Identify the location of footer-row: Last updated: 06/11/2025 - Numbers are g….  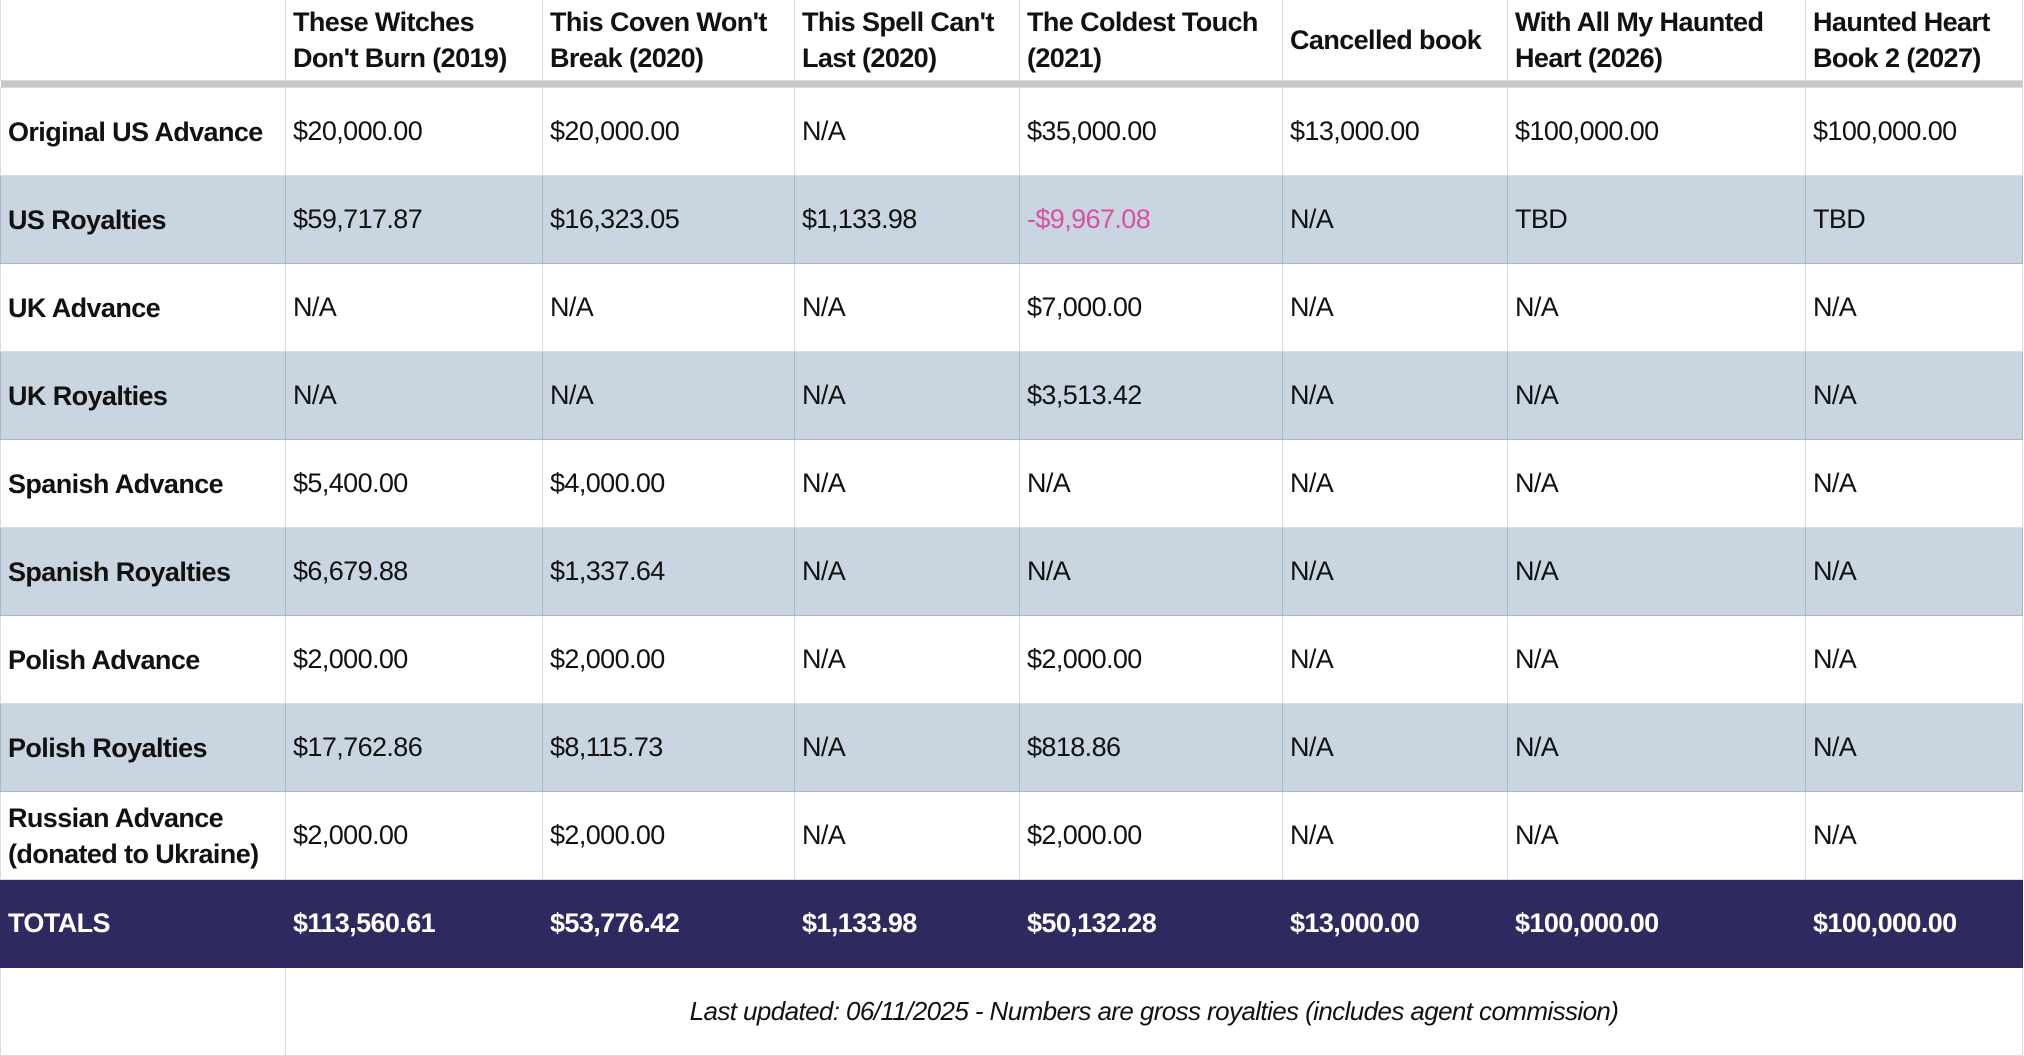
(1011, 1011).